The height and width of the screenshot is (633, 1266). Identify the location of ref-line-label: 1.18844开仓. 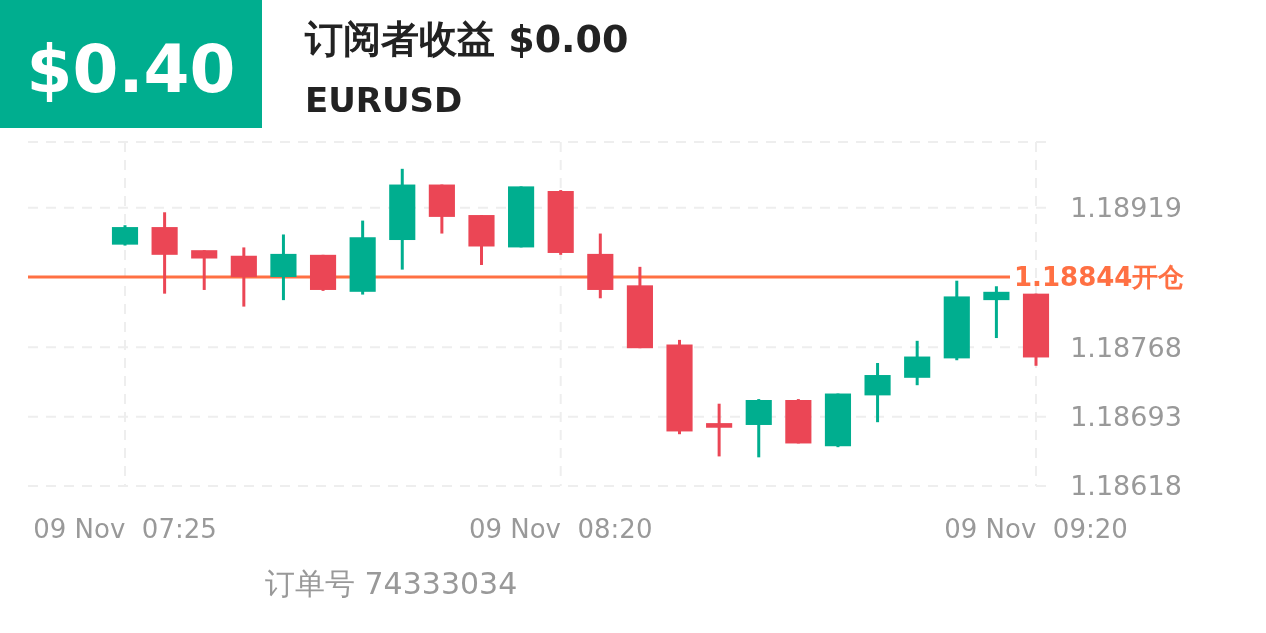
(1099, 277).